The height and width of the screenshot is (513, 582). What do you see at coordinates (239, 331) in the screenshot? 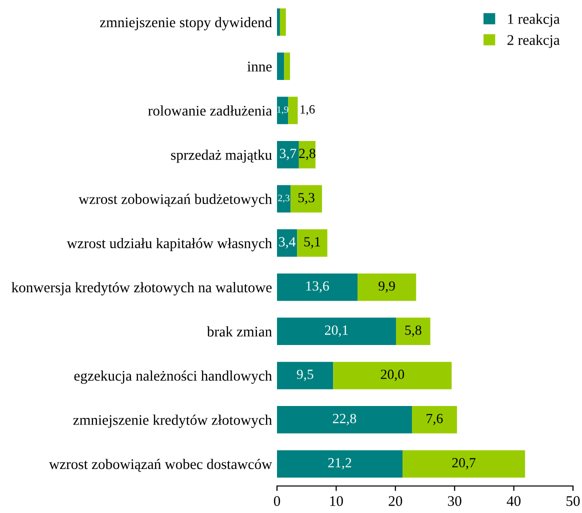
I see `y-tick-label: brak zmian` at bounding box center [239, 331].